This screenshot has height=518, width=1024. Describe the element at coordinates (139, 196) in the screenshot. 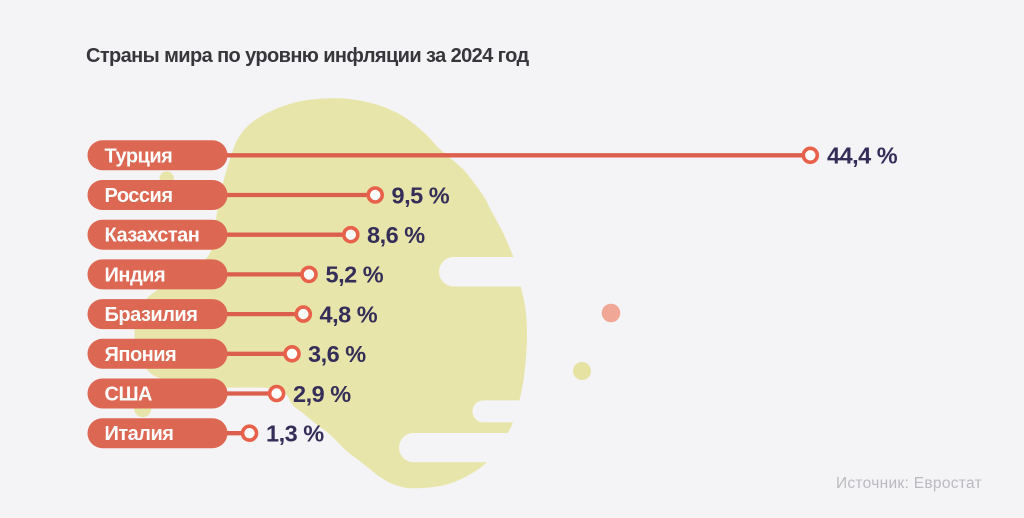

I see `svg-text: Россия` at that location.